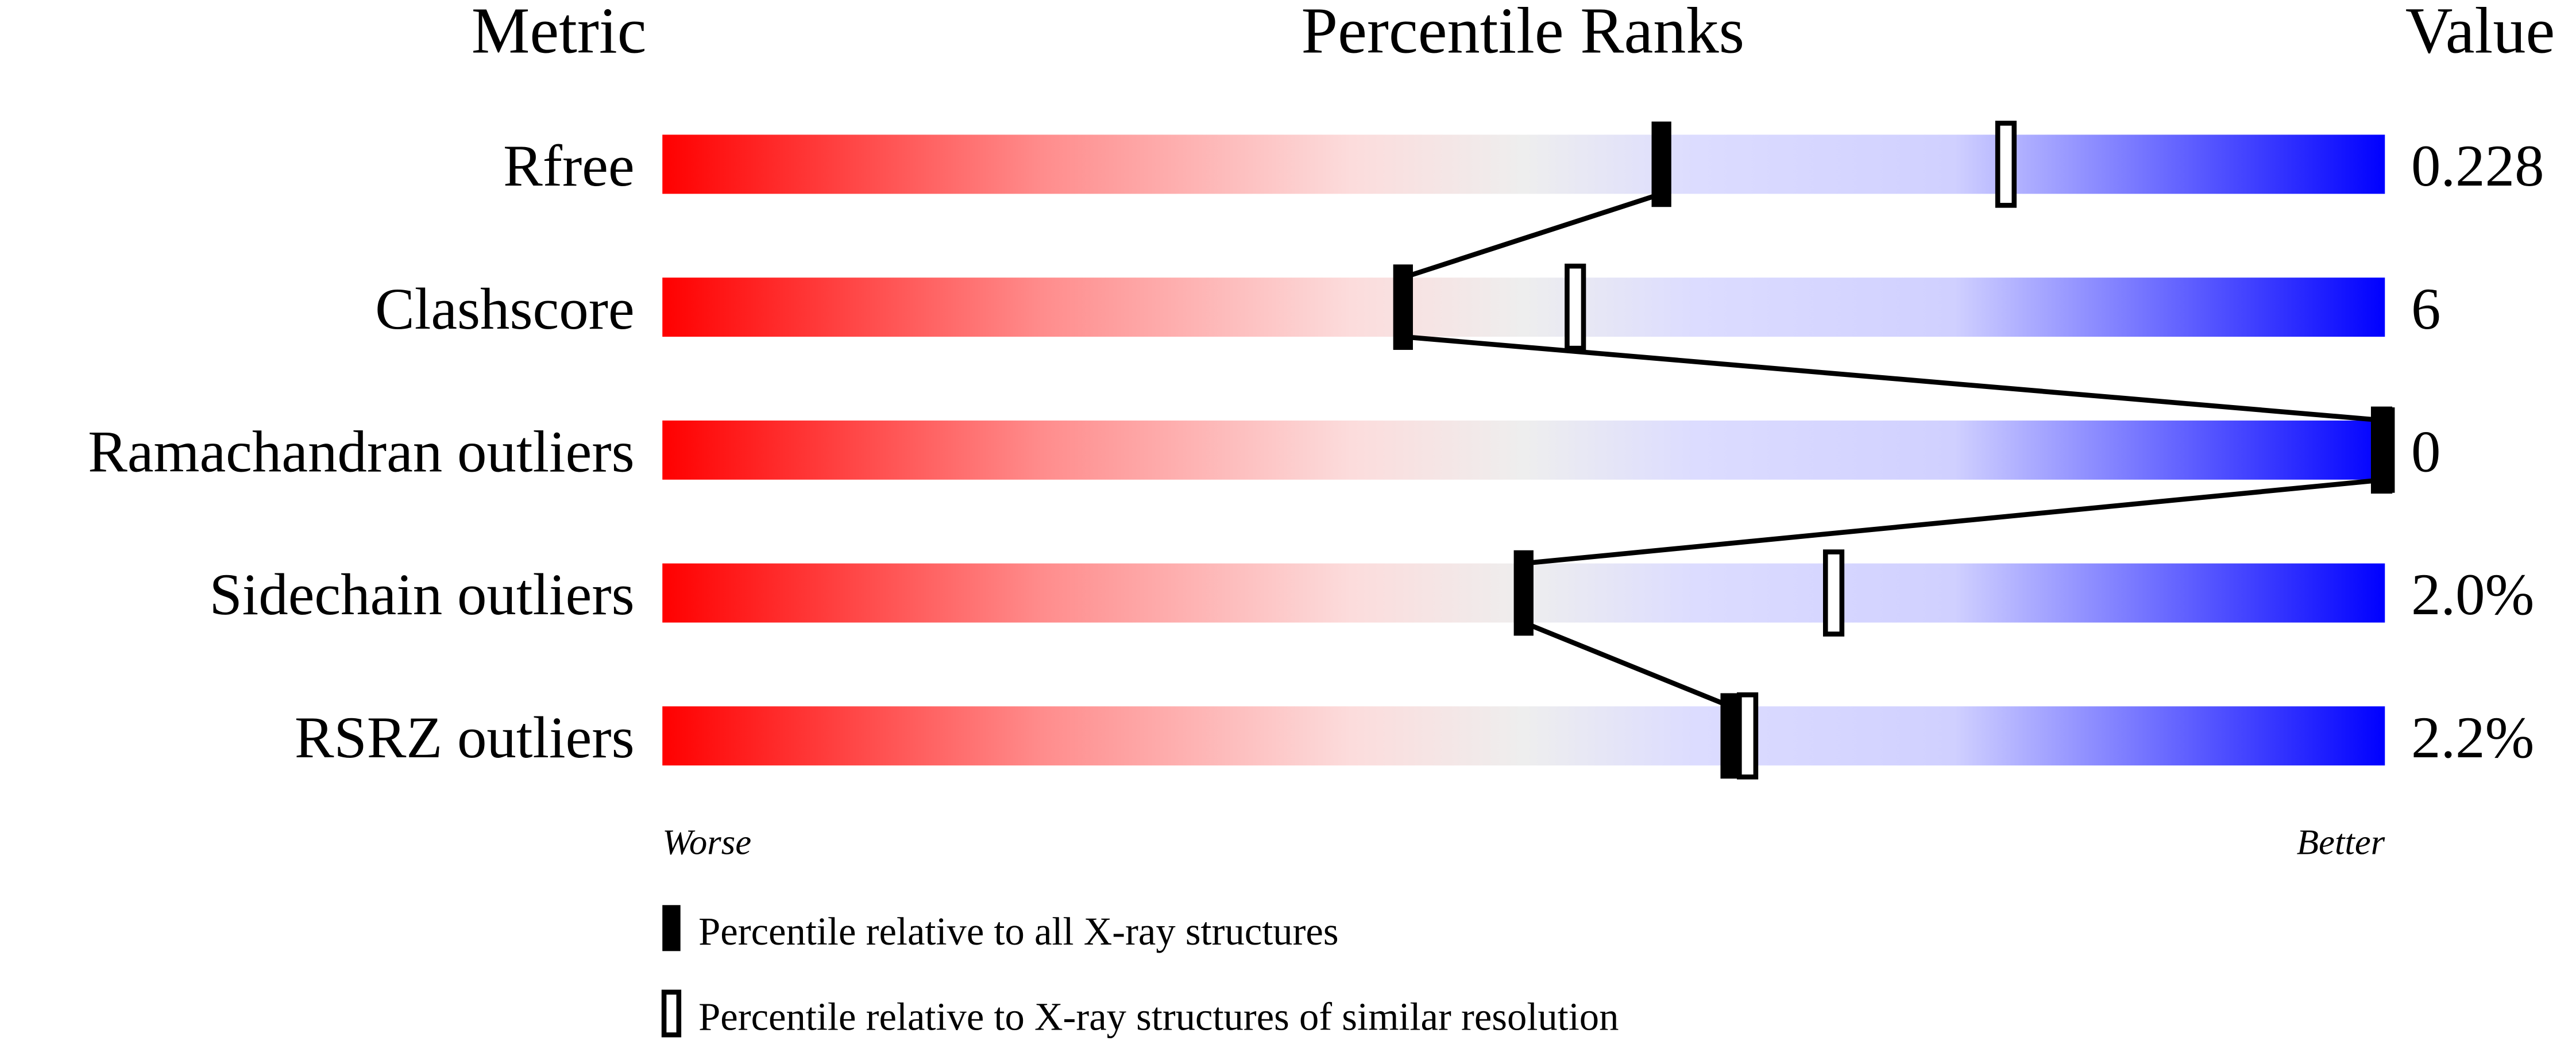 Image resolution: width=2576 pixels, height=1048 pixels. What do you see at coordinates (505, 309) in the screenshot?
I see `metric-label: Clashscore` at bounding box center [505, 309].